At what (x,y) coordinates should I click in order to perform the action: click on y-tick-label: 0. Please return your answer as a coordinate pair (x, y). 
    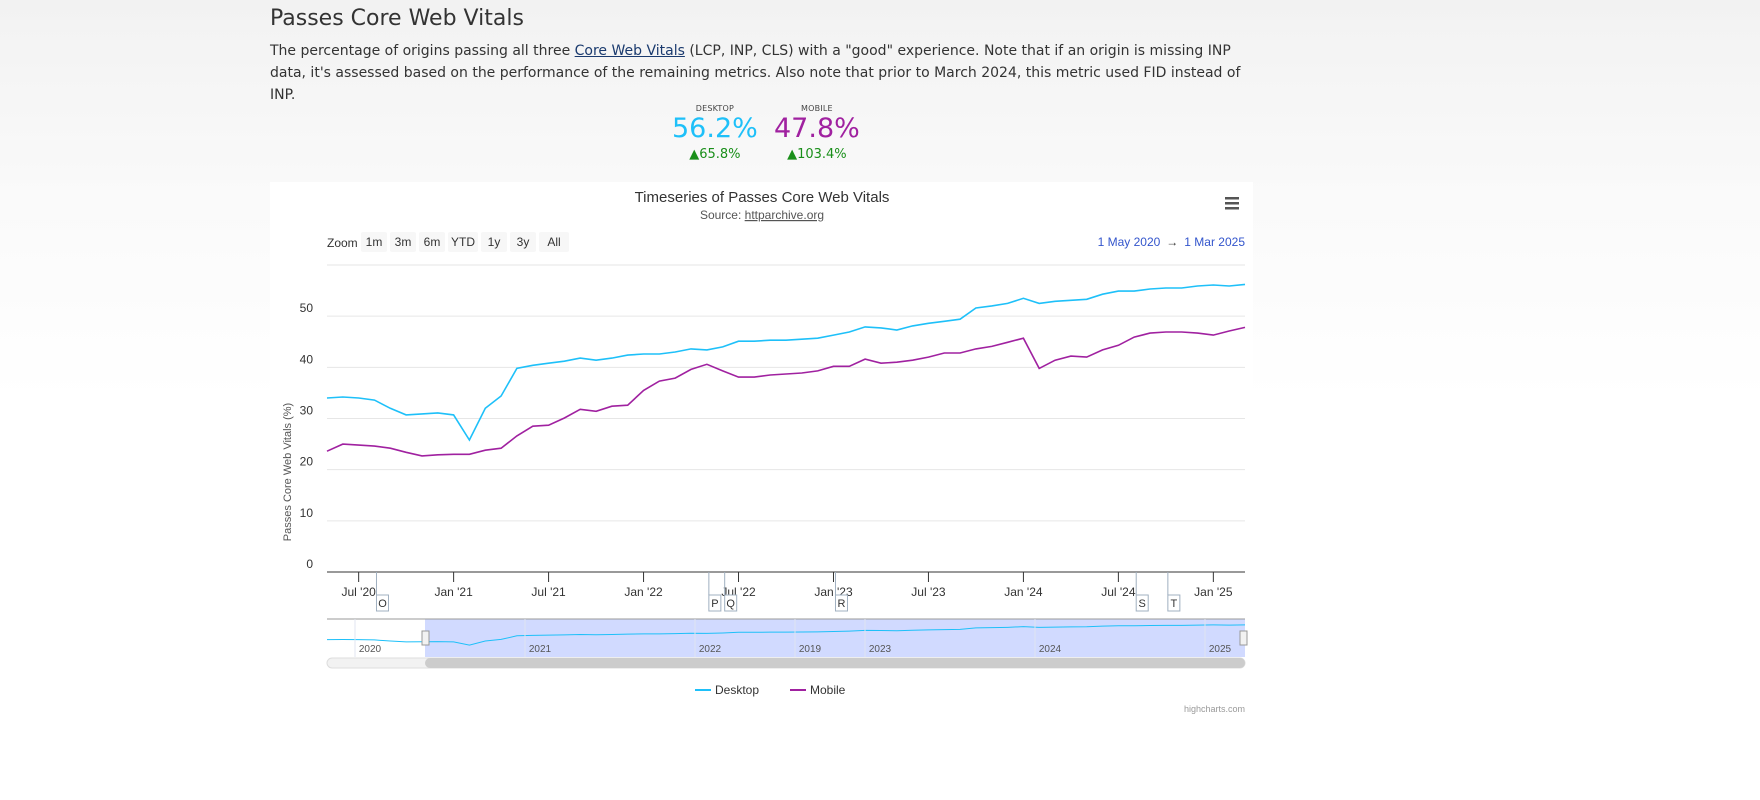
    Looking at the image, I should click on (309, 564).